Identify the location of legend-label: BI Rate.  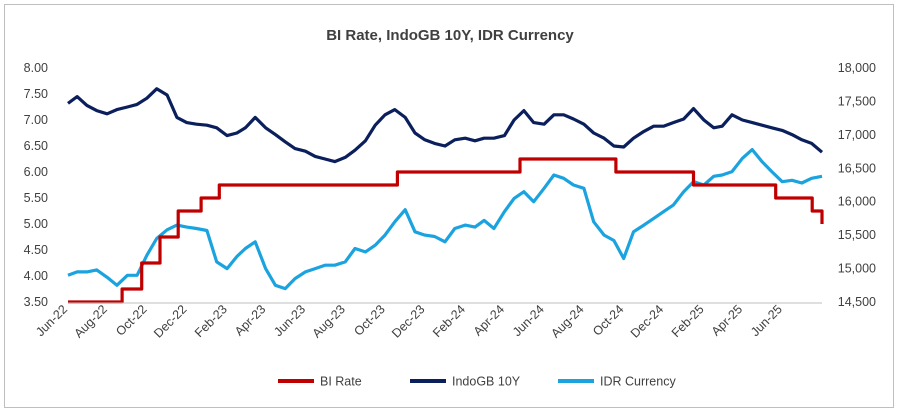
(341, 382).